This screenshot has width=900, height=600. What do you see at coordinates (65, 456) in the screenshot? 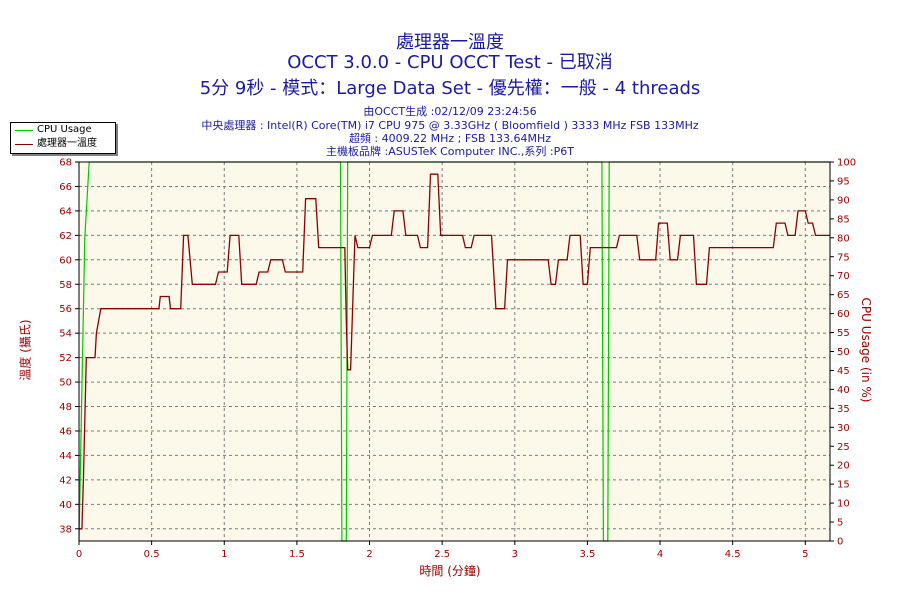
I see `y-tick-label-3: 44` at bounding box center [65, 456].